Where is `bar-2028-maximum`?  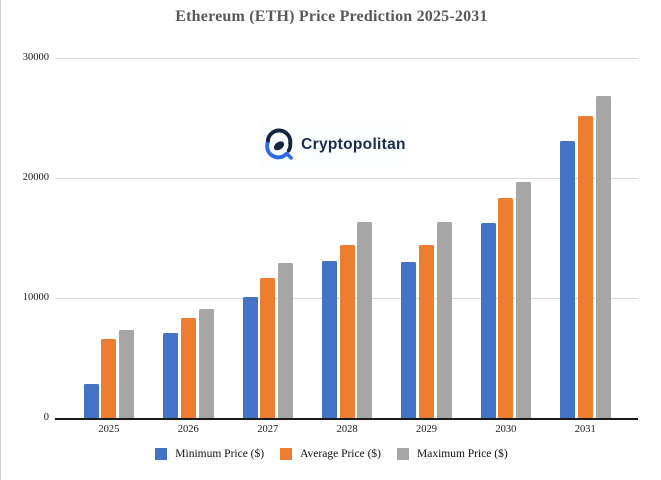
bar-2028-maximum is located at coordinates (365, 320).